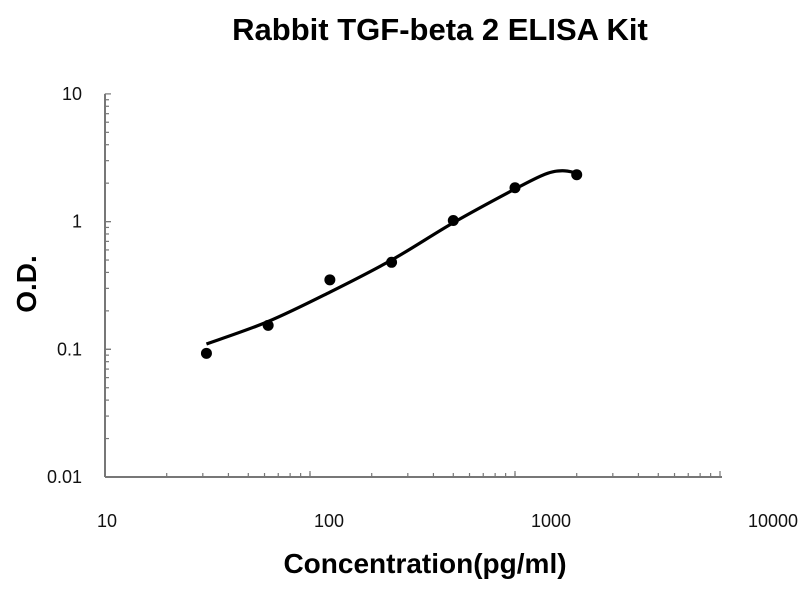  I want to click on x-tick-label: 100, so click(329, 521).